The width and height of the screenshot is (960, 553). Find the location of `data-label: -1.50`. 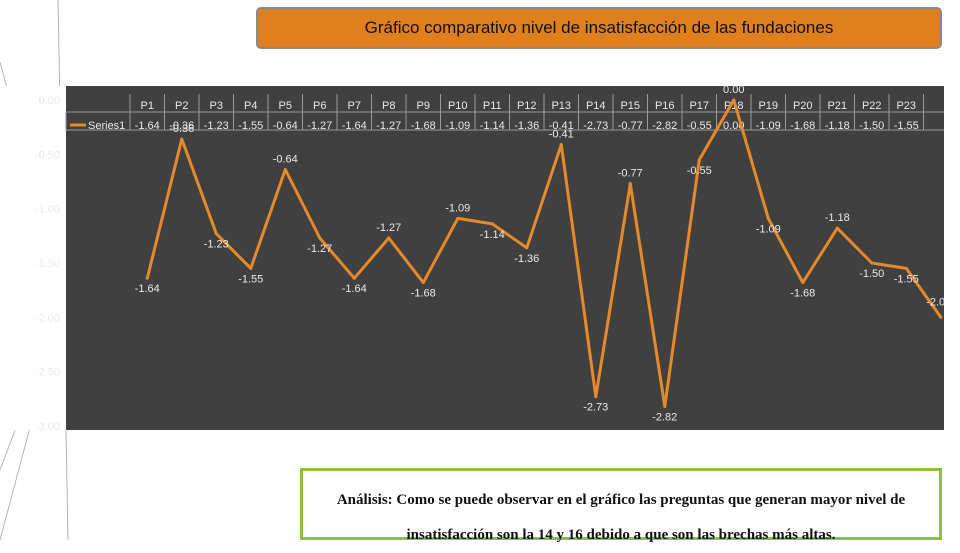

data-label: -1.50 is located at coordinates (871, 274).